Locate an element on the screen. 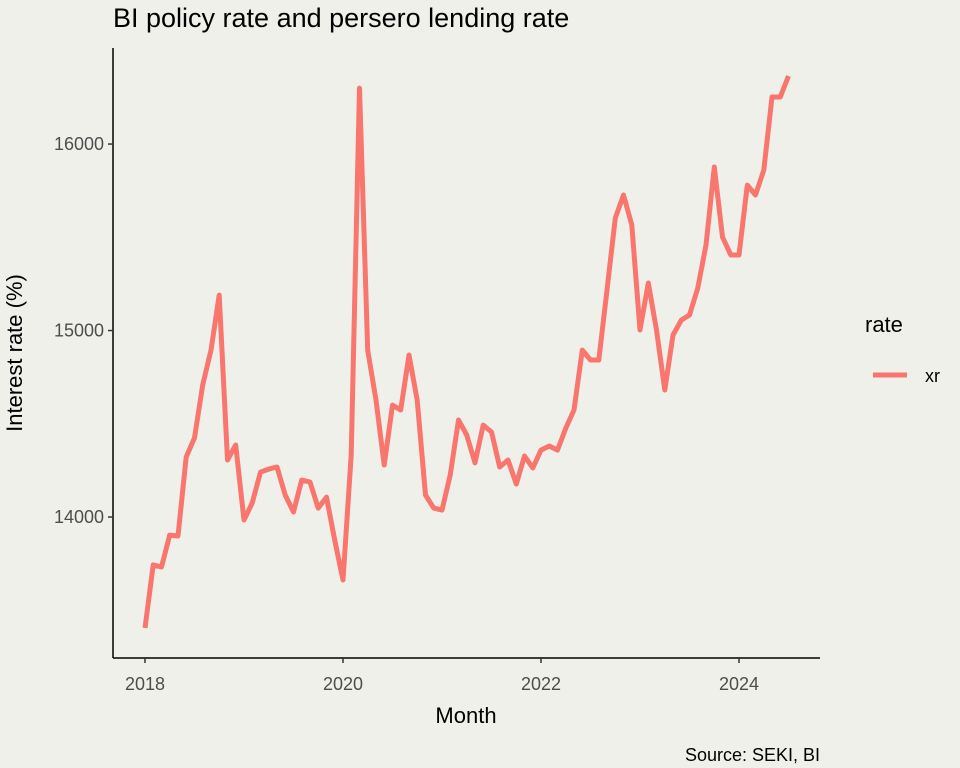 The width and height of the screenshot is (960, 768). y-tick-label: 14000 is located at coordinates (79, 517).